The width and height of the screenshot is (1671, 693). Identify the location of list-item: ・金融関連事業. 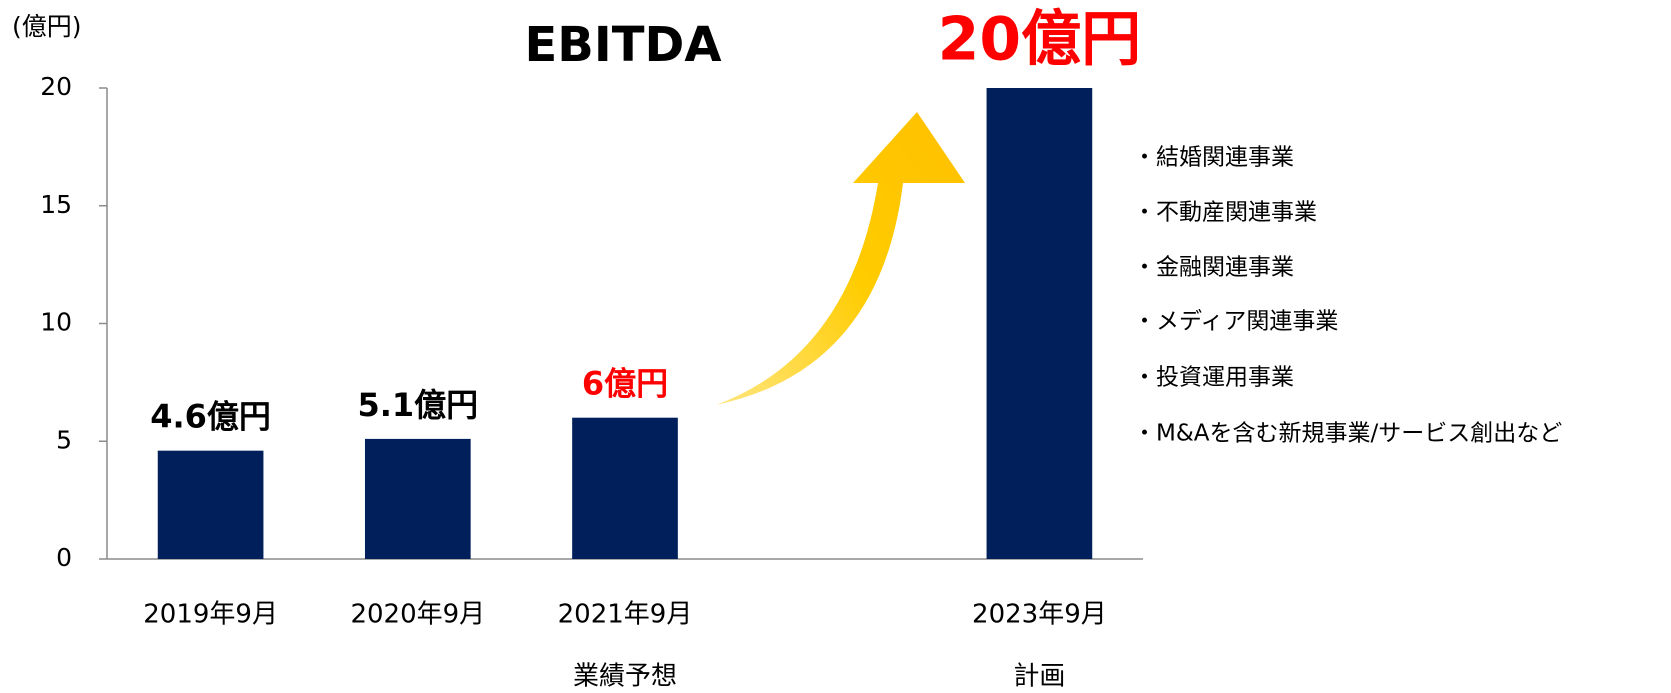
(1213, 268).